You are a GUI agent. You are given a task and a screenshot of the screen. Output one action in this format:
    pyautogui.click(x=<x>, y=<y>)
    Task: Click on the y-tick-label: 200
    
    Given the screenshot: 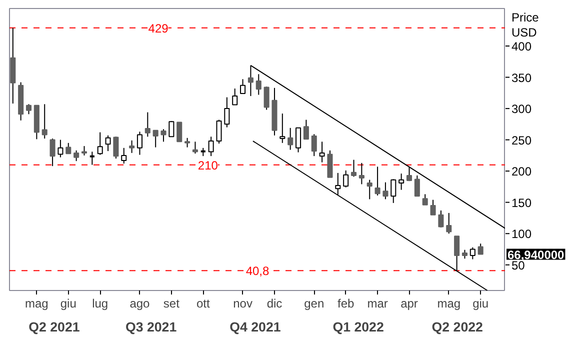 What is the action you would take?
    pyautogui.click(x=522, y=171)
    